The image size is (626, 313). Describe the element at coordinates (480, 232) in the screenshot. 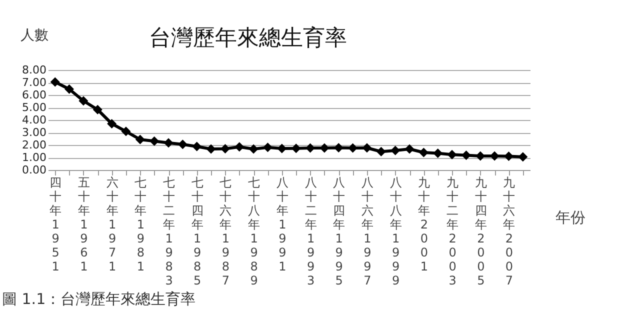

I see `x-tick-label: 九十四年 2005` at that location.